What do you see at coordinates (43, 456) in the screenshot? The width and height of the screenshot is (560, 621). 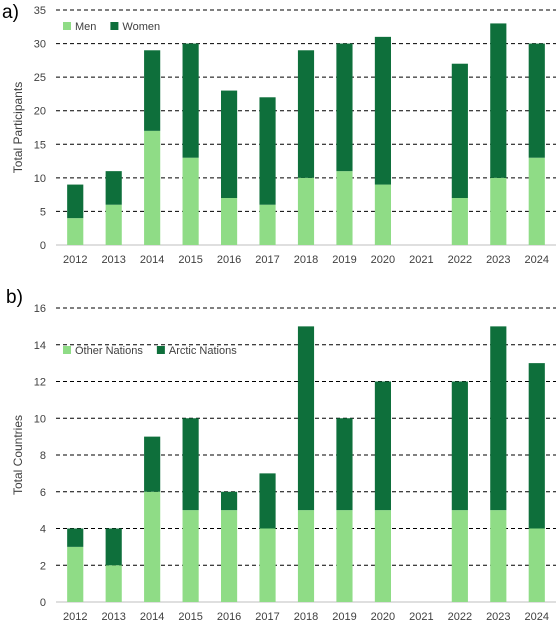 I see `y-tick-label: 8` at bounding box center [43, 456].